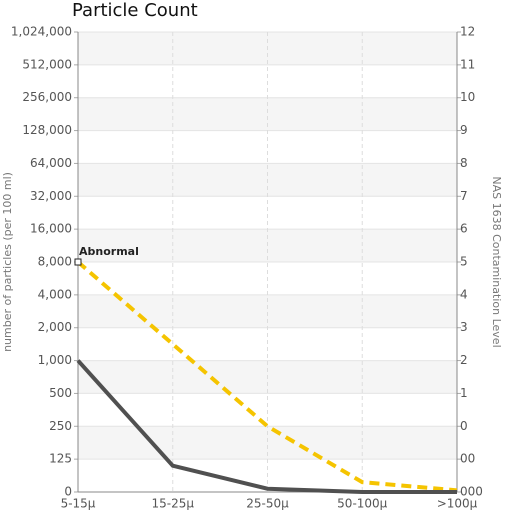  What do you see at coordinates (51, 196) in the screenshot?
I see `y-tick-label: 32,000` at bounding box center [51, 196].